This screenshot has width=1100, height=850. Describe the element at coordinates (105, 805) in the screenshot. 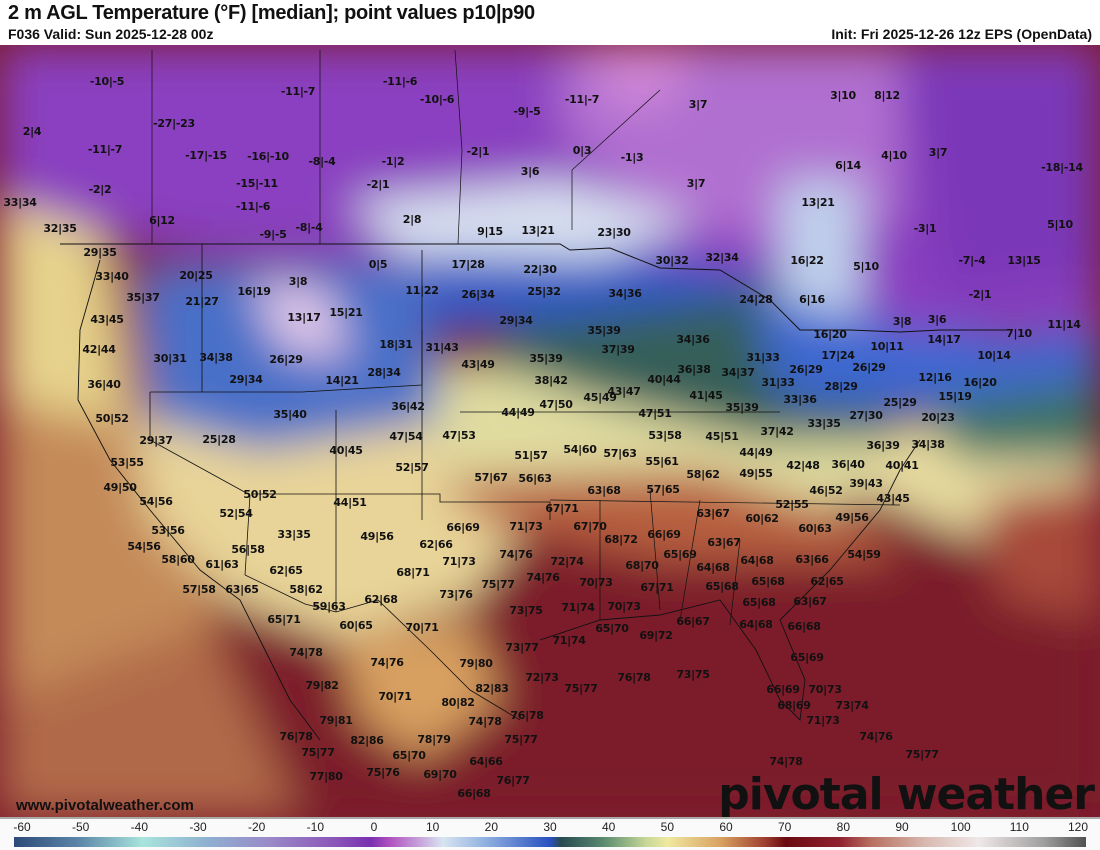

I see `site-url: www.pivotalweather.com` at that location.